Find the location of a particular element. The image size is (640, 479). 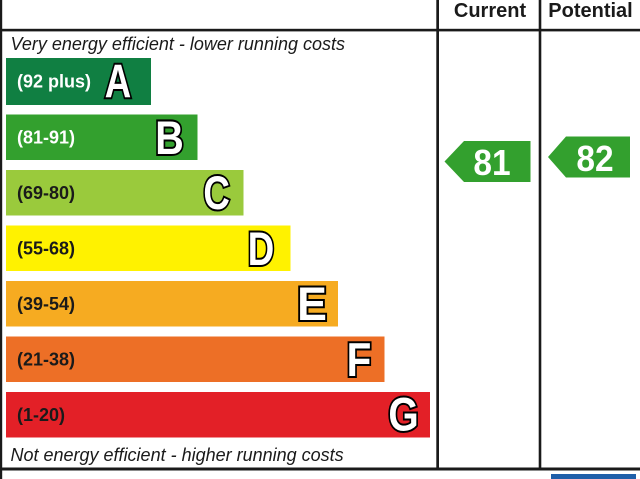

svg-text: F is located at coordinates (359, 360).